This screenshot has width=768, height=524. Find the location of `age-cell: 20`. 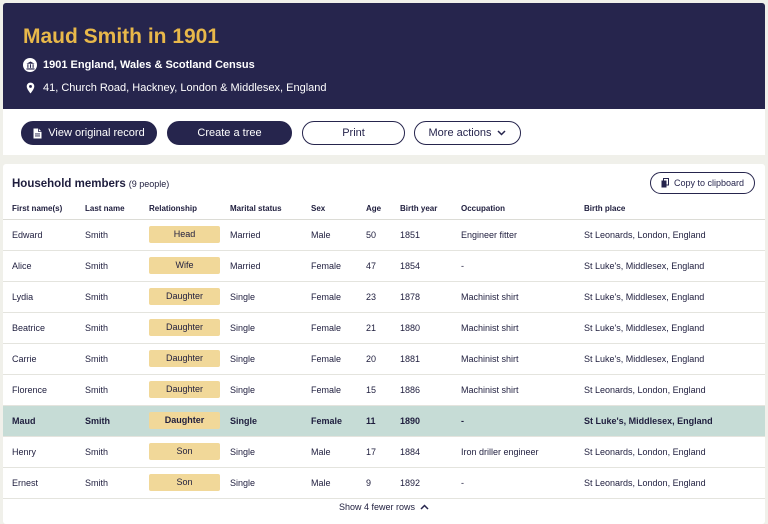

age-cell: 20 is located at coordinates (383, 359).